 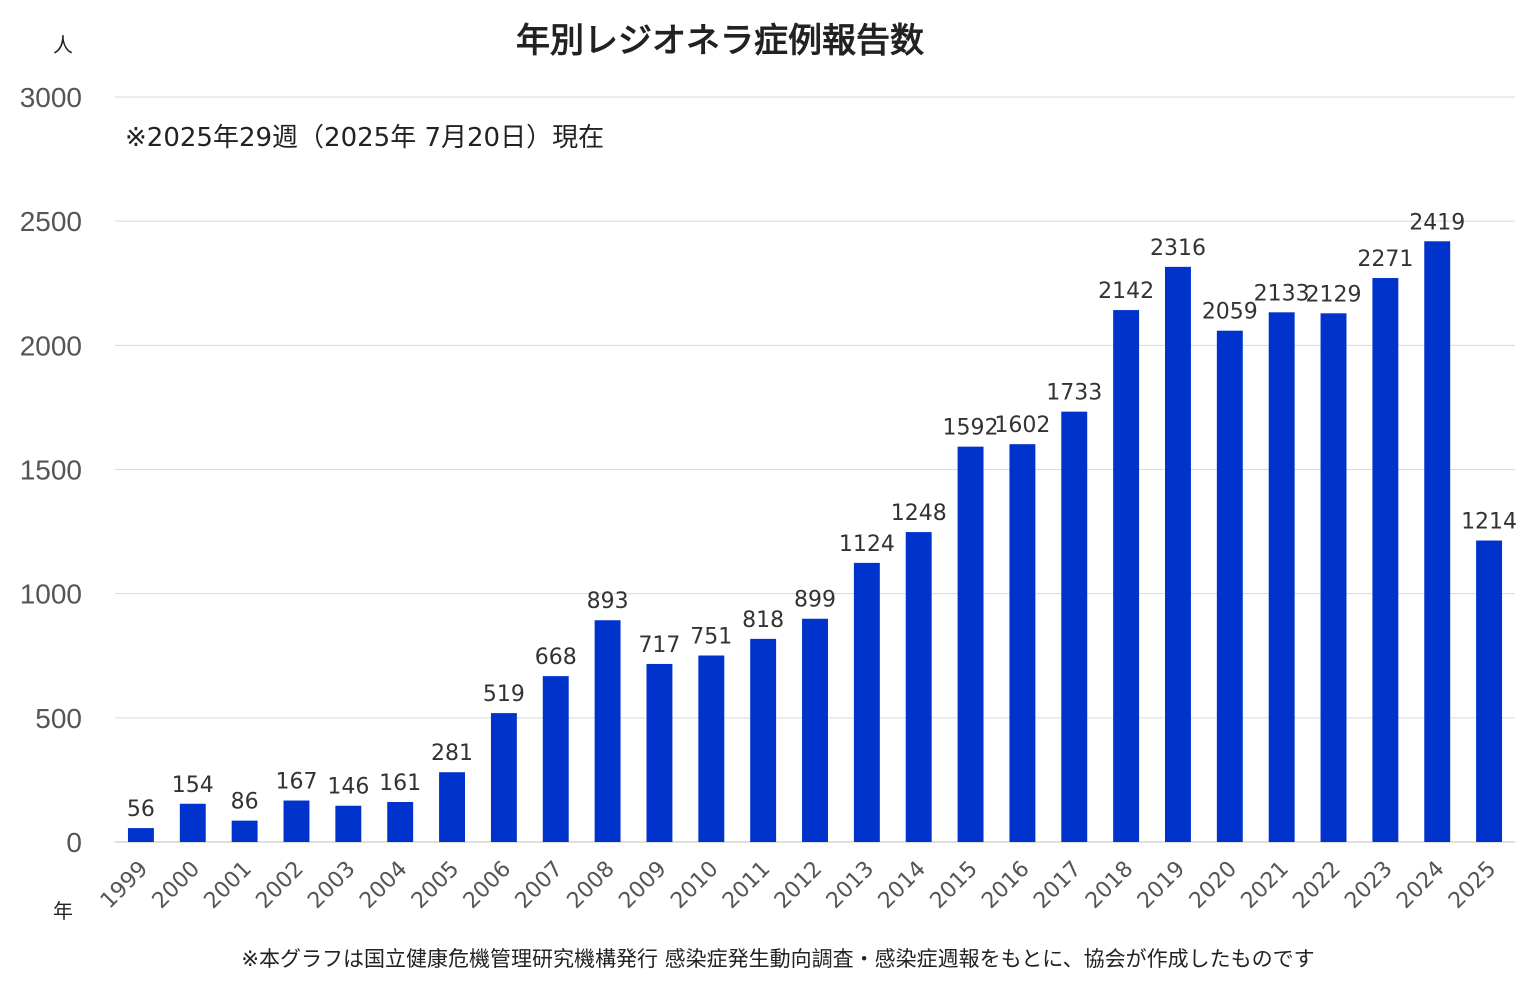 I want to click on bar-2011, so click(x=763, y=740).